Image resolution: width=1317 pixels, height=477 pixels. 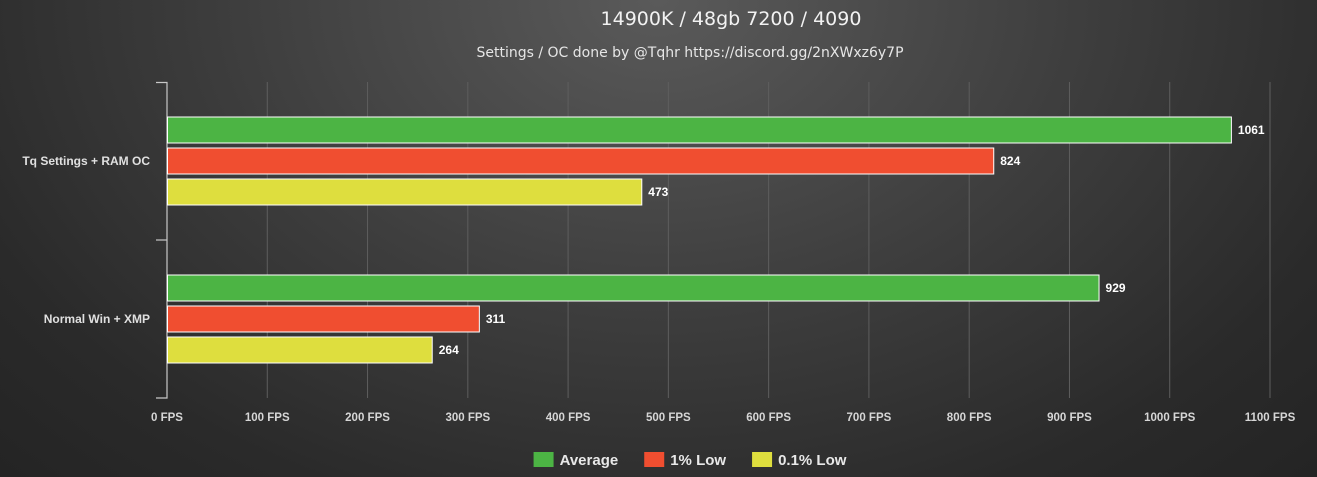 What do you see at coordinates (698, 460) in the screenshot?
I see `legend-label: 1% Low` at bounding box center [698, 460].